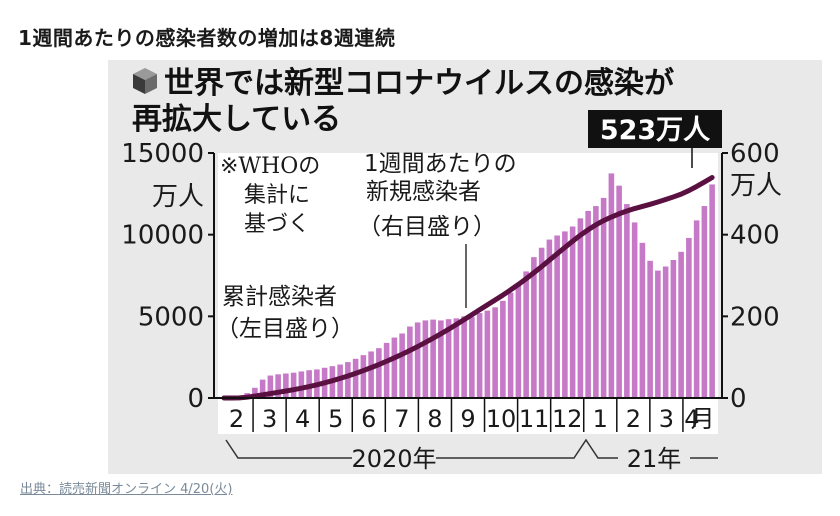  Describe the element at coordinates (236, 119) in the screenshot. I see `chart-title-line2: 再拡大している` at that location.